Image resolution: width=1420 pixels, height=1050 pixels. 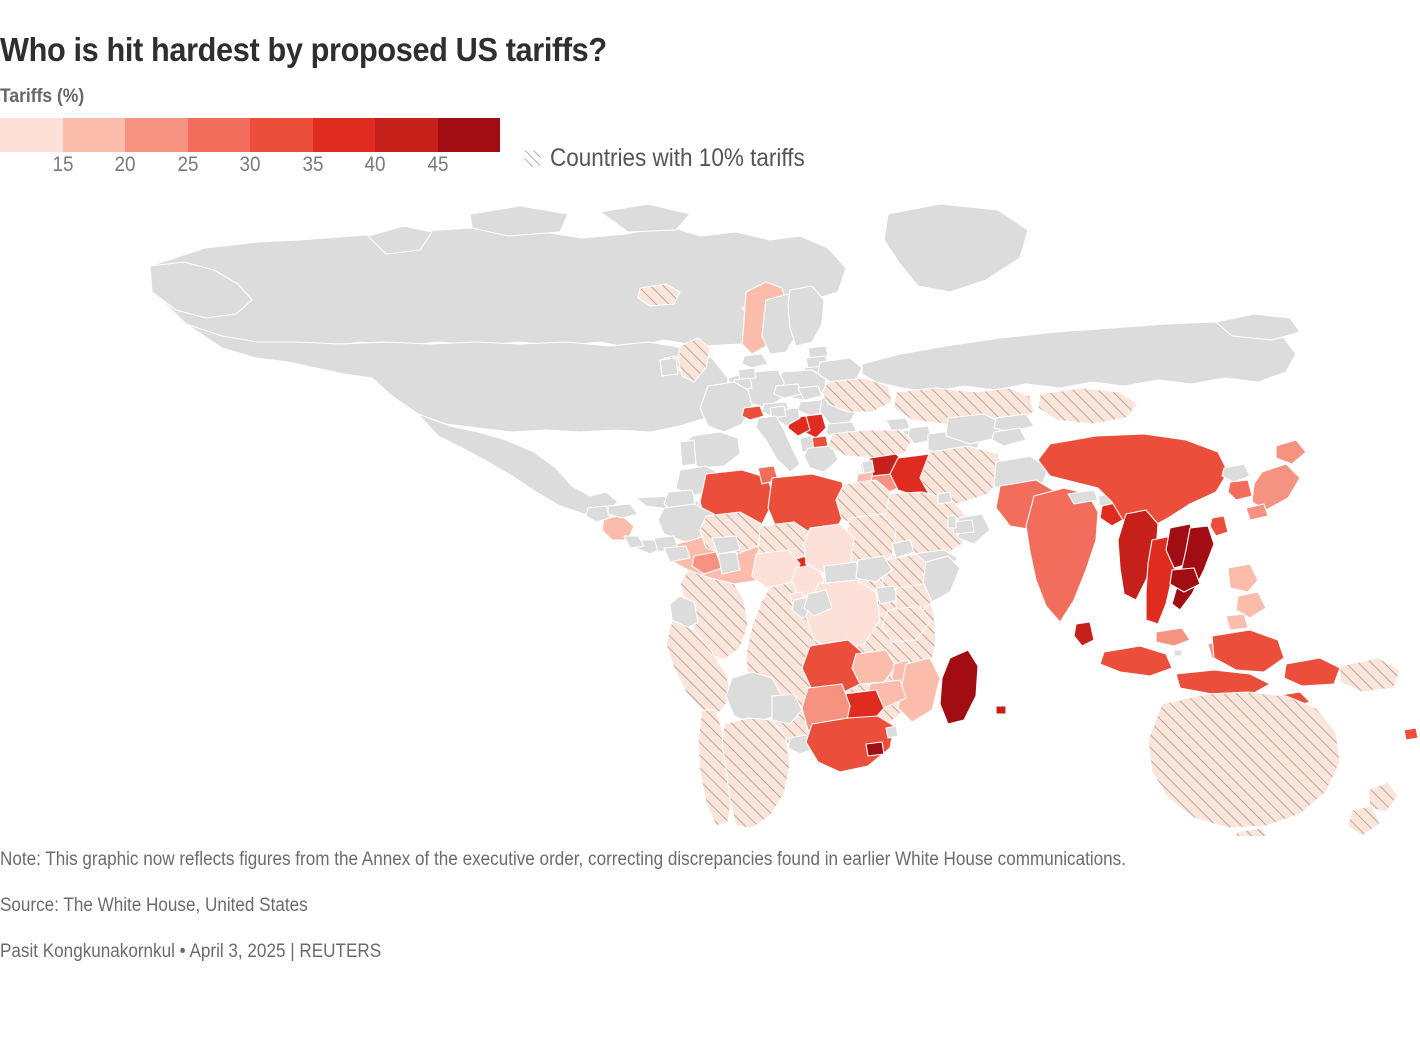 What do you see at coordinates (821, 459) in the screenshot?
I see `country-greece` at bounding box center [821, 459].